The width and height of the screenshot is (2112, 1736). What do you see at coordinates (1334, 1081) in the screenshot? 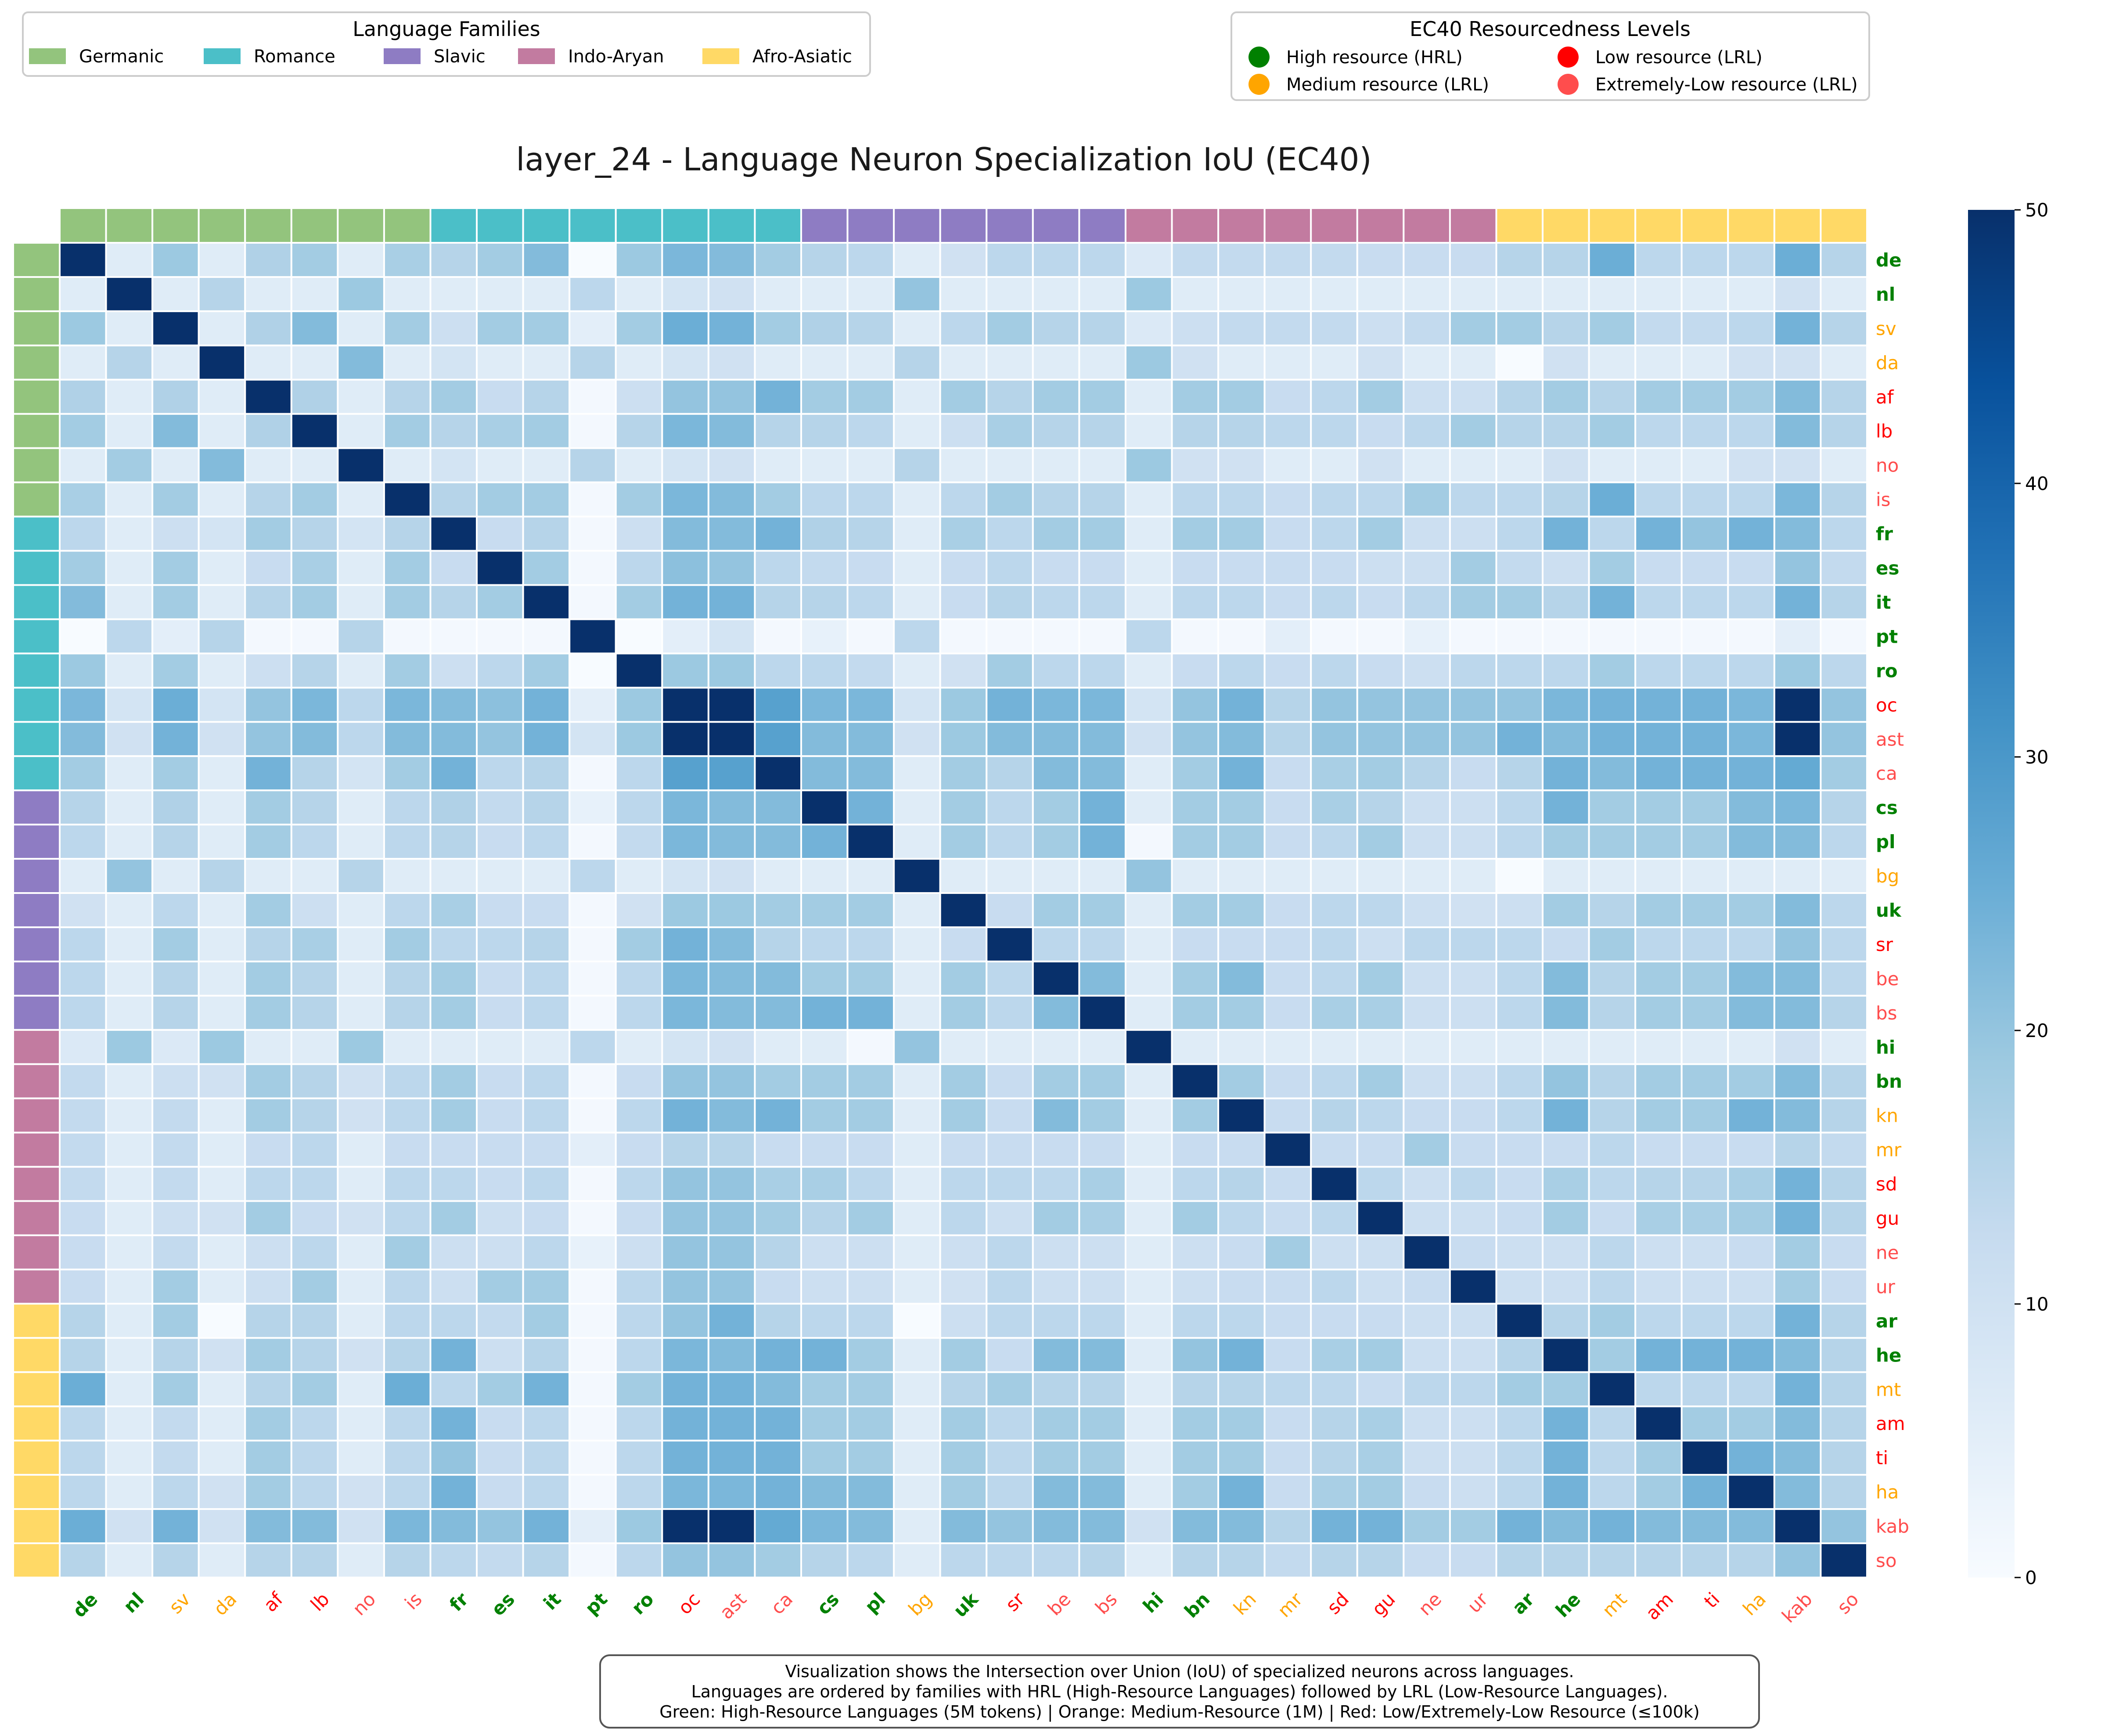
I see `cell-bn-sd` at bounding box center [1334, 1081].